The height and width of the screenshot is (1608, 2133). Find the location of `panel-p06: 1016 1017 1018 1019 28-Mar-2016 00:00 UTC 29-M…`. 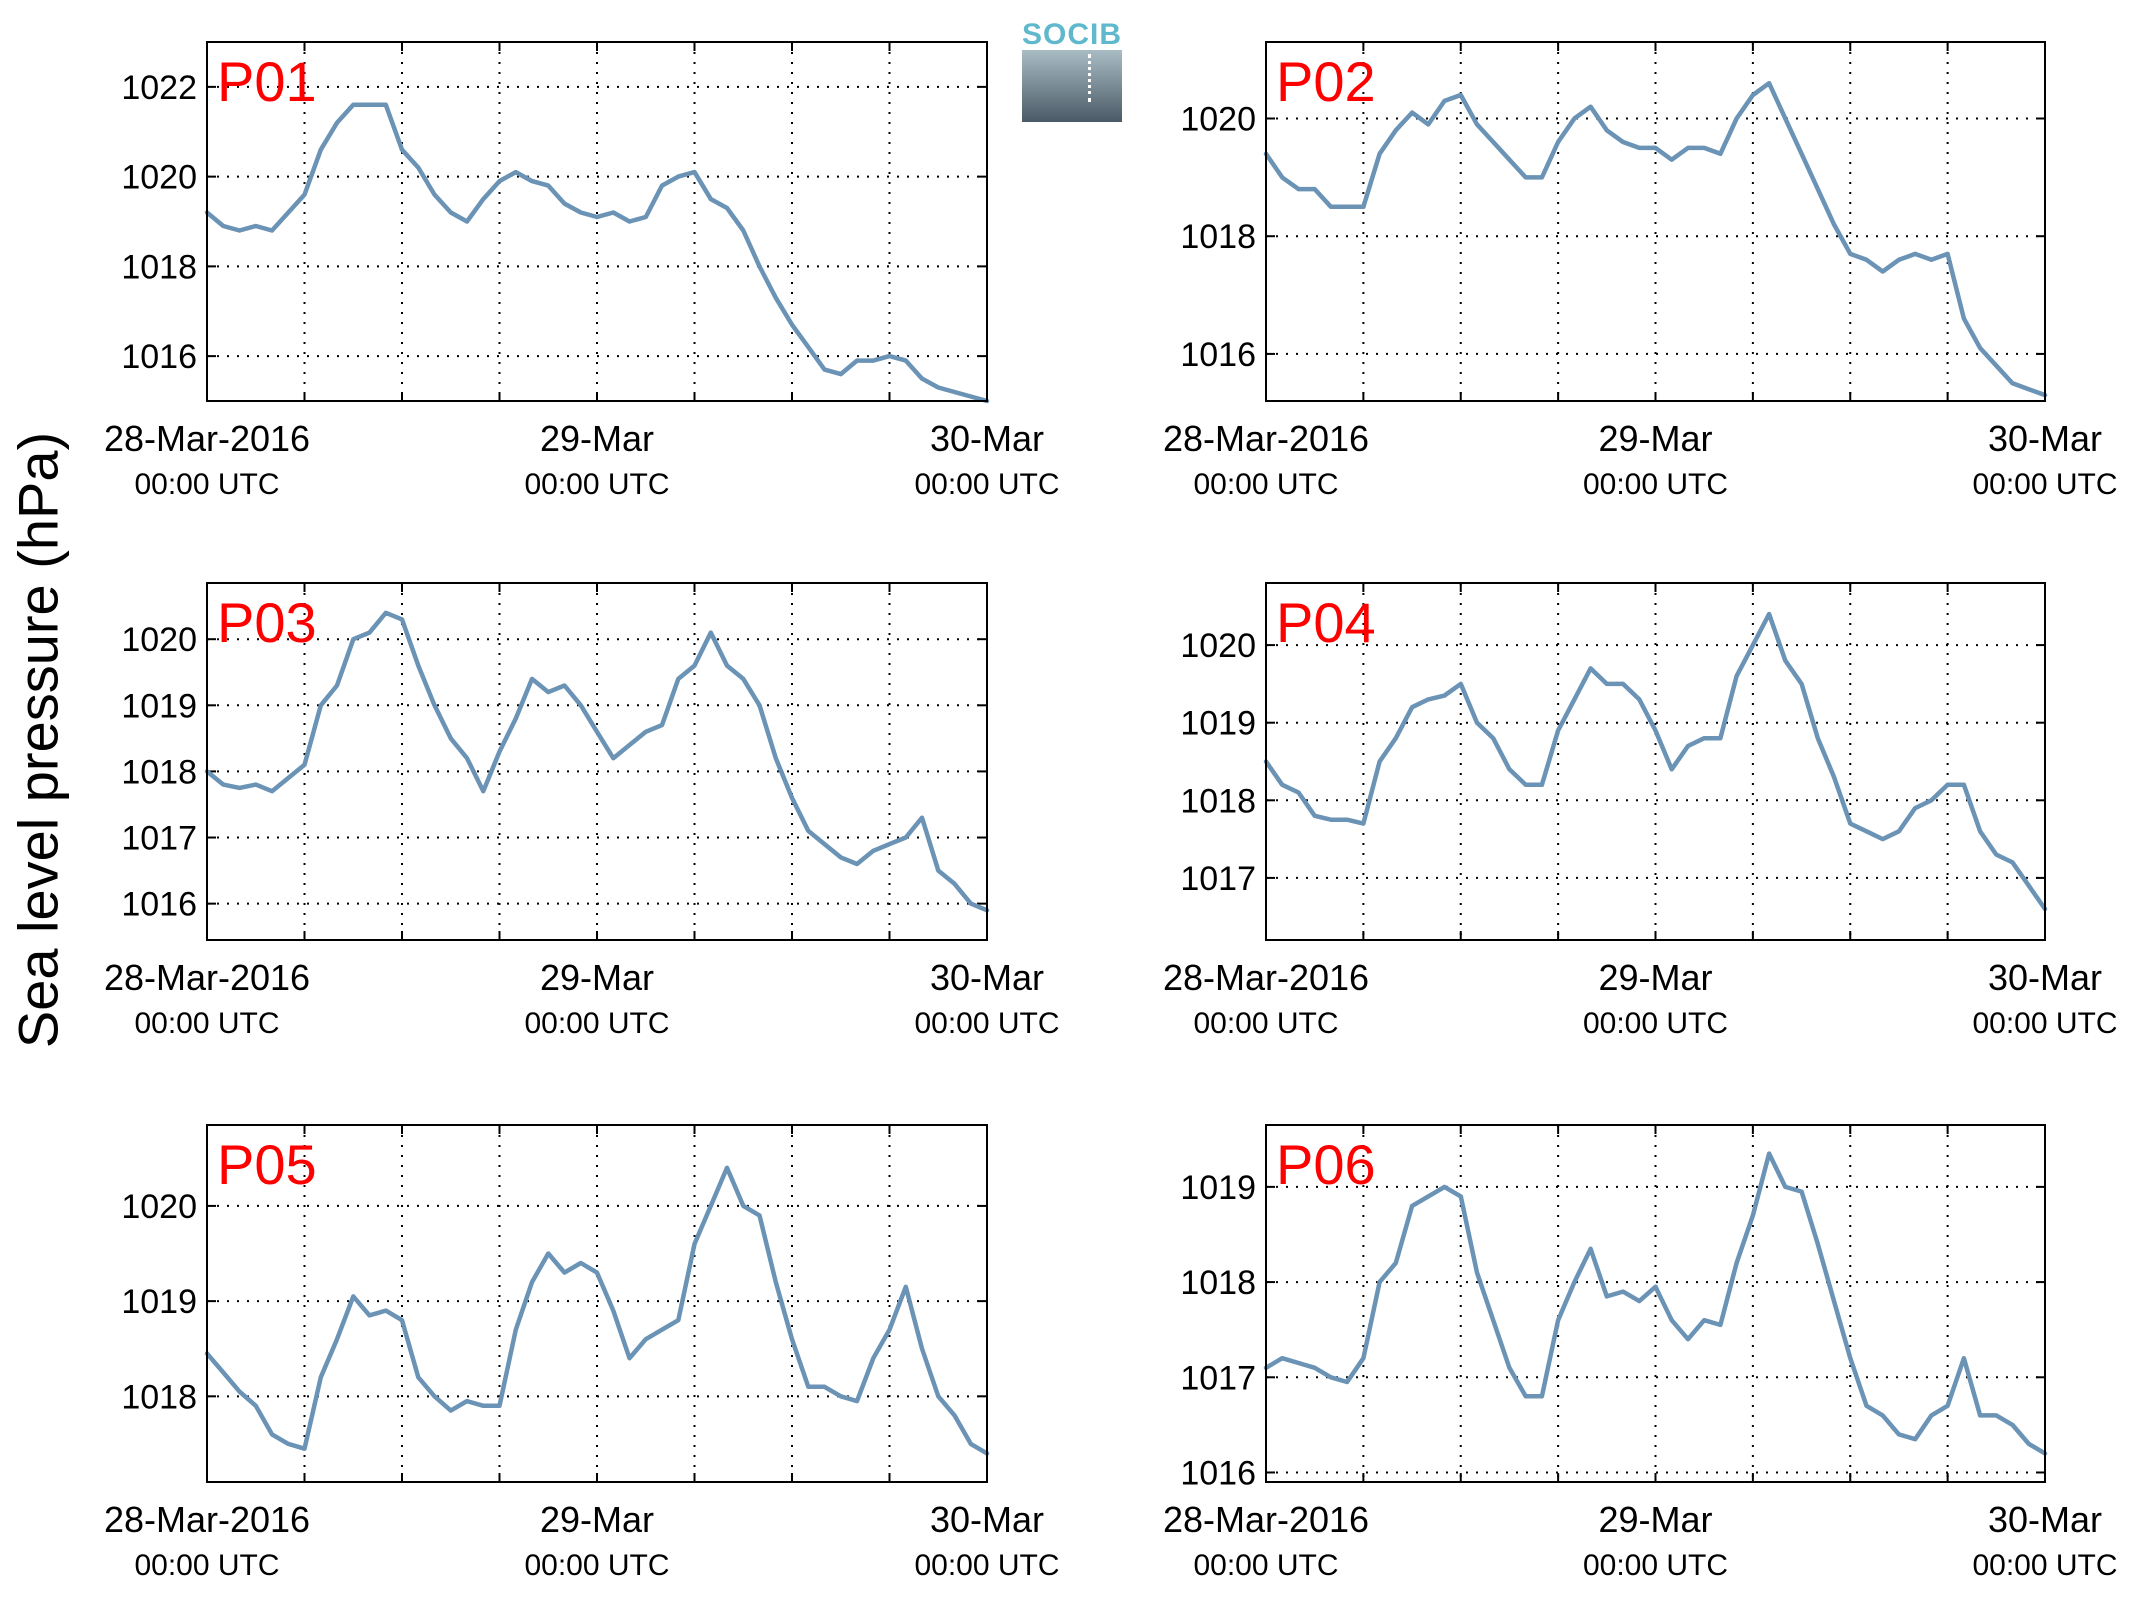

panel-p06: 1016 1017 1018 1019 28-Mar-2016 00:00 UTC 29-M… is located at coordinates (1640, 1353).